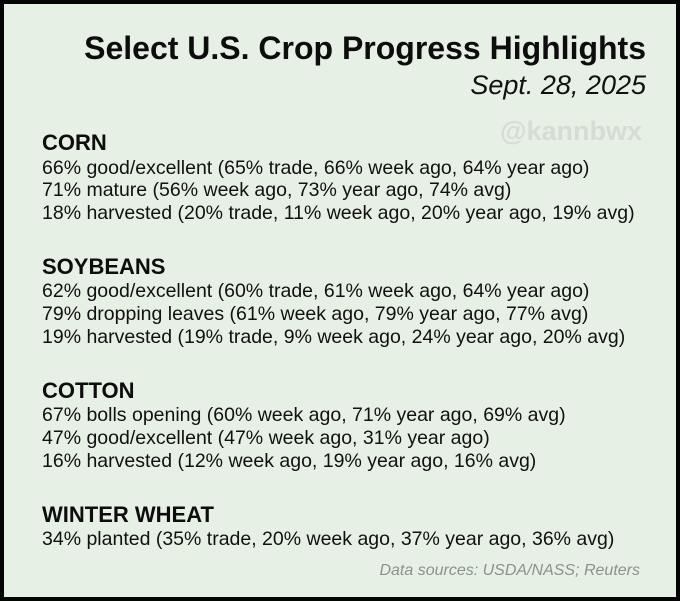 Image resolution: width=680 pixels, height=601 pixels. Describe the element at coordinates (571, 131) in the screenshot. I see `author-watermark: @kannbwx` at that location.